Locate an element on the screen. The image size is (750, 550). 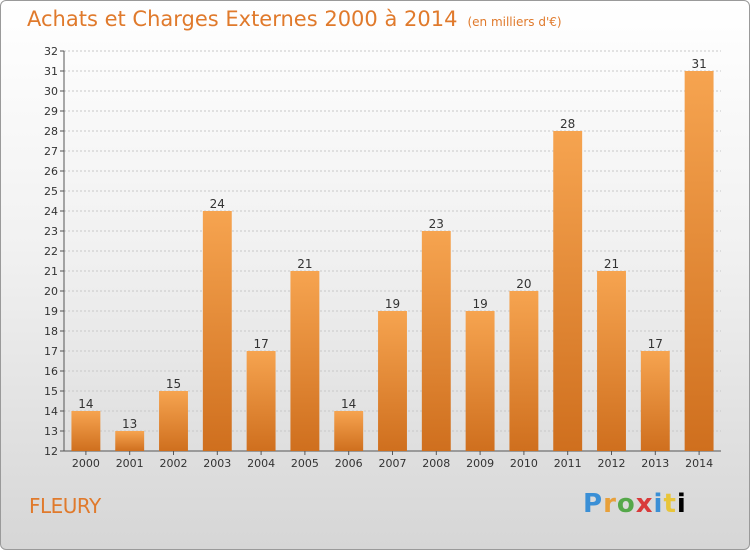
x-tick-label: 2003 is located at coordinates (217, 463).